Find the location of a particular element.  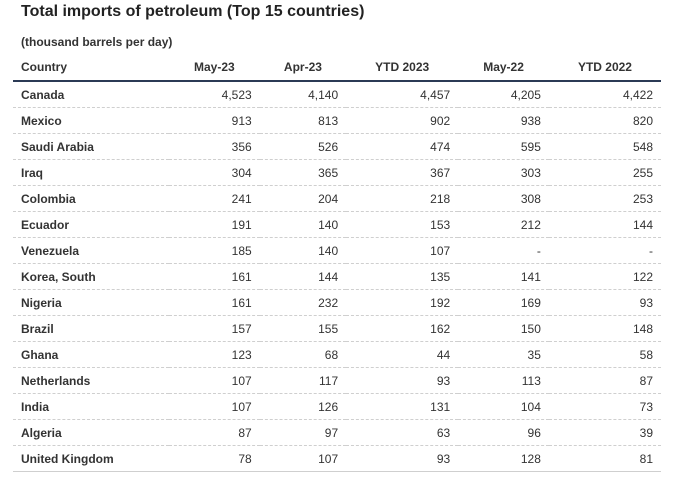

column-header-ytd-2022: YTD 2022 is located at coordinates (604, 68).